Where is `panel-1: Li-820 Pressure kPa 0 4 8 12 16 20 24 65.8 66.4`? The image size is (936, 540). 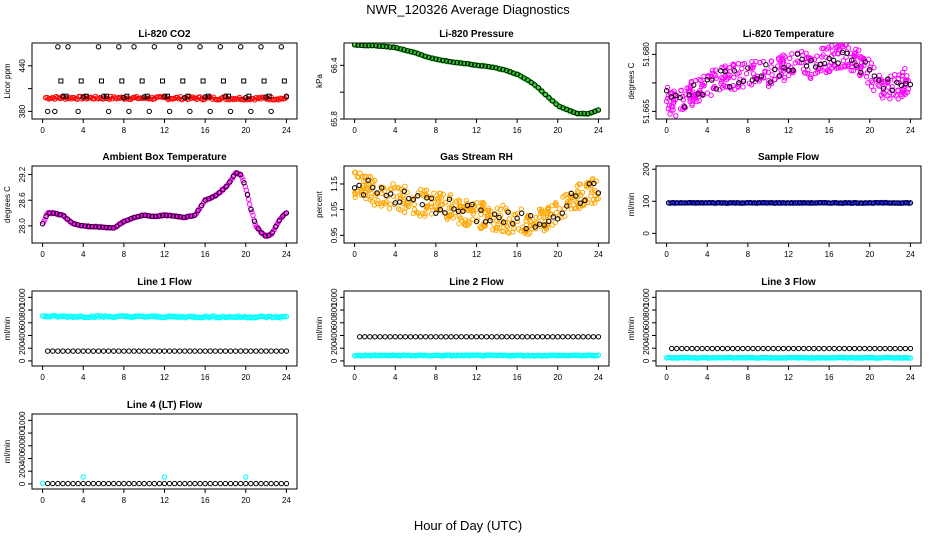
panel-1: Li-820 Pressure kPa 0 4 8 12 16 20 24 65.8 66.4 is located at coordinates (462, 82).